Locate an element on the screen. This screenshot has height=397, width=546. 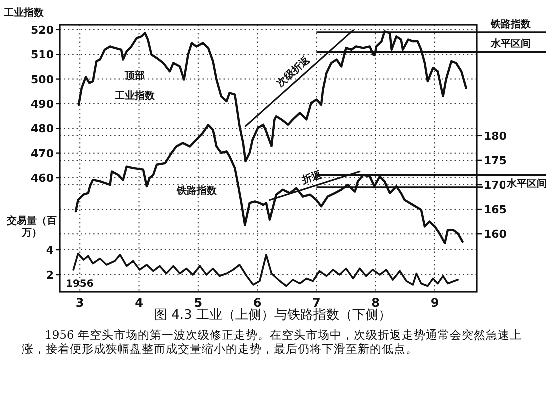
y-tick-label: 520 is located at coordinates (42, 30).